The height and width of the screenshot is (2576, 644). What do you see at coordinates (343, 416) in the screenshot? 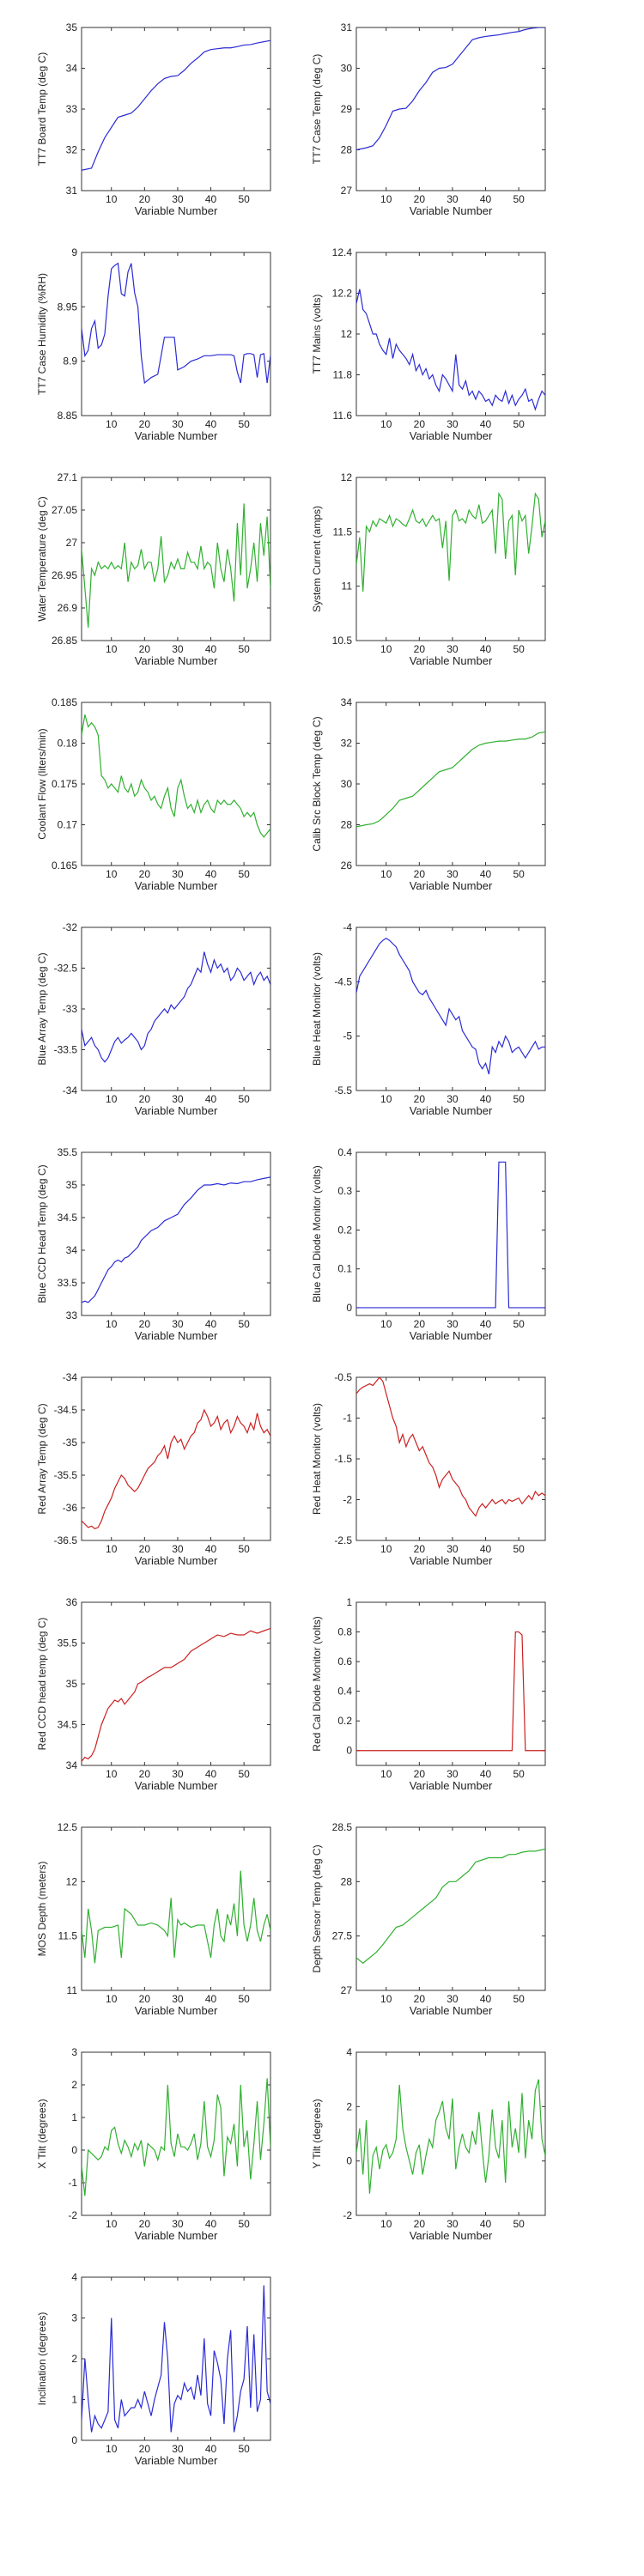
I see `y-tick-label: 11.6` at bounding box center [343, 416].